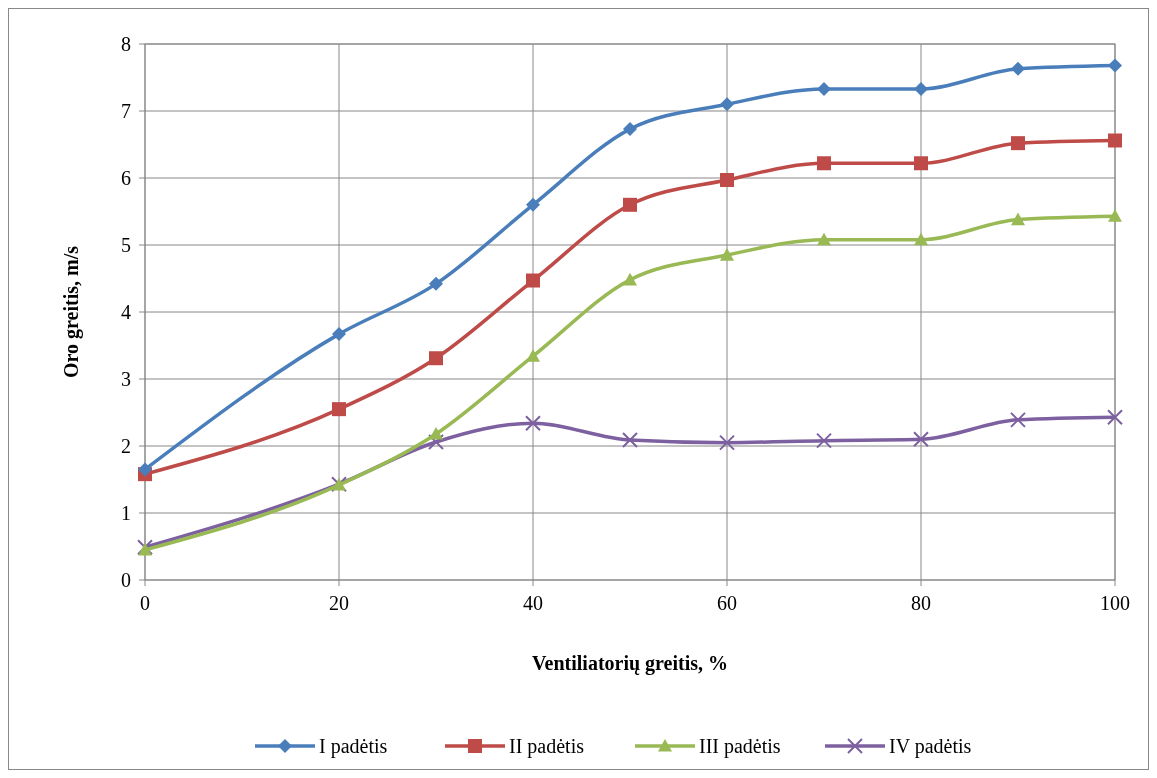 Image resolution: width=1157 pixels, height=778 pixels. I want to click on x-tick-label: 0, so click(145, 603).